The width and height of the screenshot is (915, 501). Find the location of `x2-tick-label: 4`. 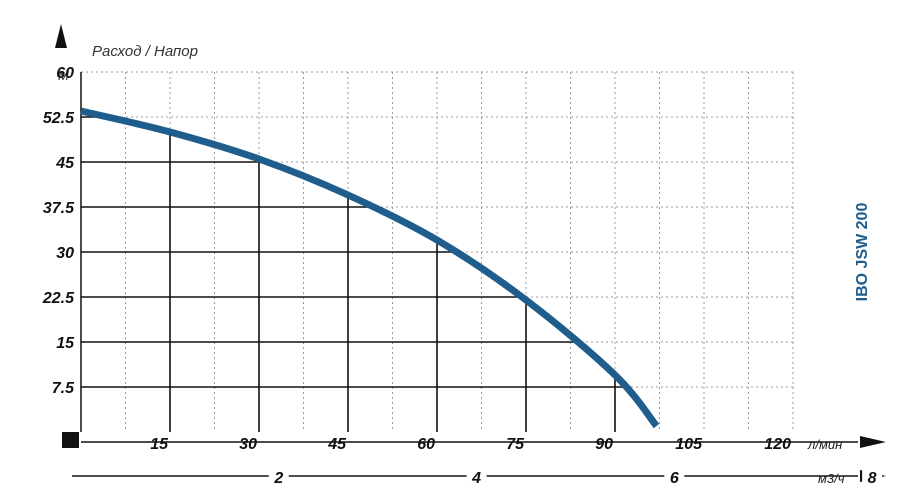

x2-tick-label: 4 is located at coordinates (476, 478).